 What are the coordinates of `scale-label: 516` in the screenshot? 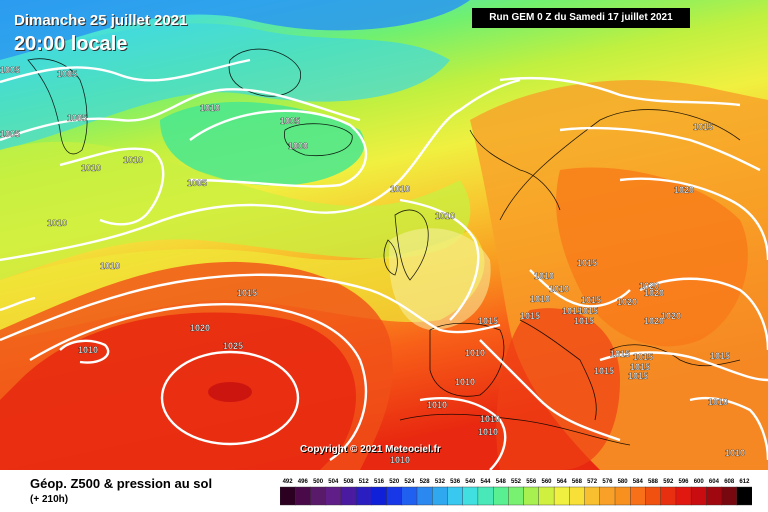 It's located at (379, 482).